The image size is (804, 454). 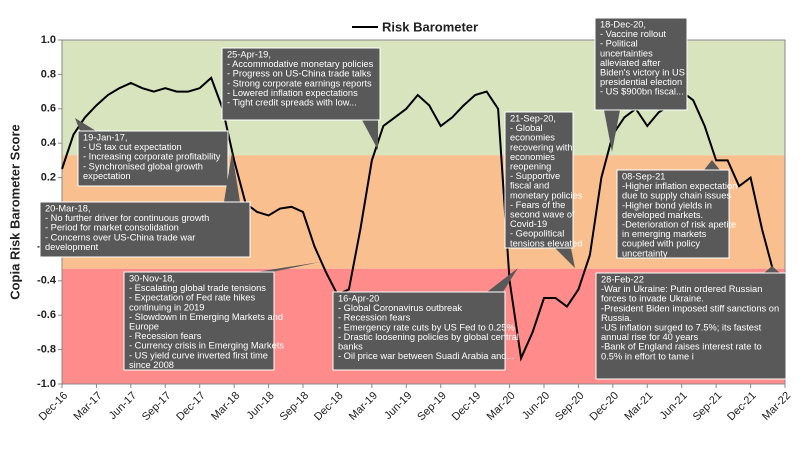 What do you see at coordinates (661, 244) in the screenshot?
I see `callout-text: coupled with policy` at bounding box center [661, 244].